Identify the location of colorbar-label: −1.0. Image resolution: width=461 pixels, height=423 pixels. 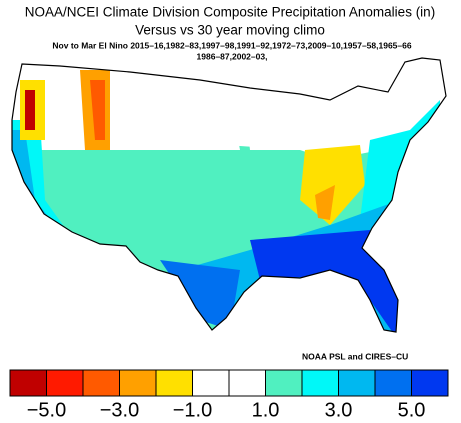
(192, 410).